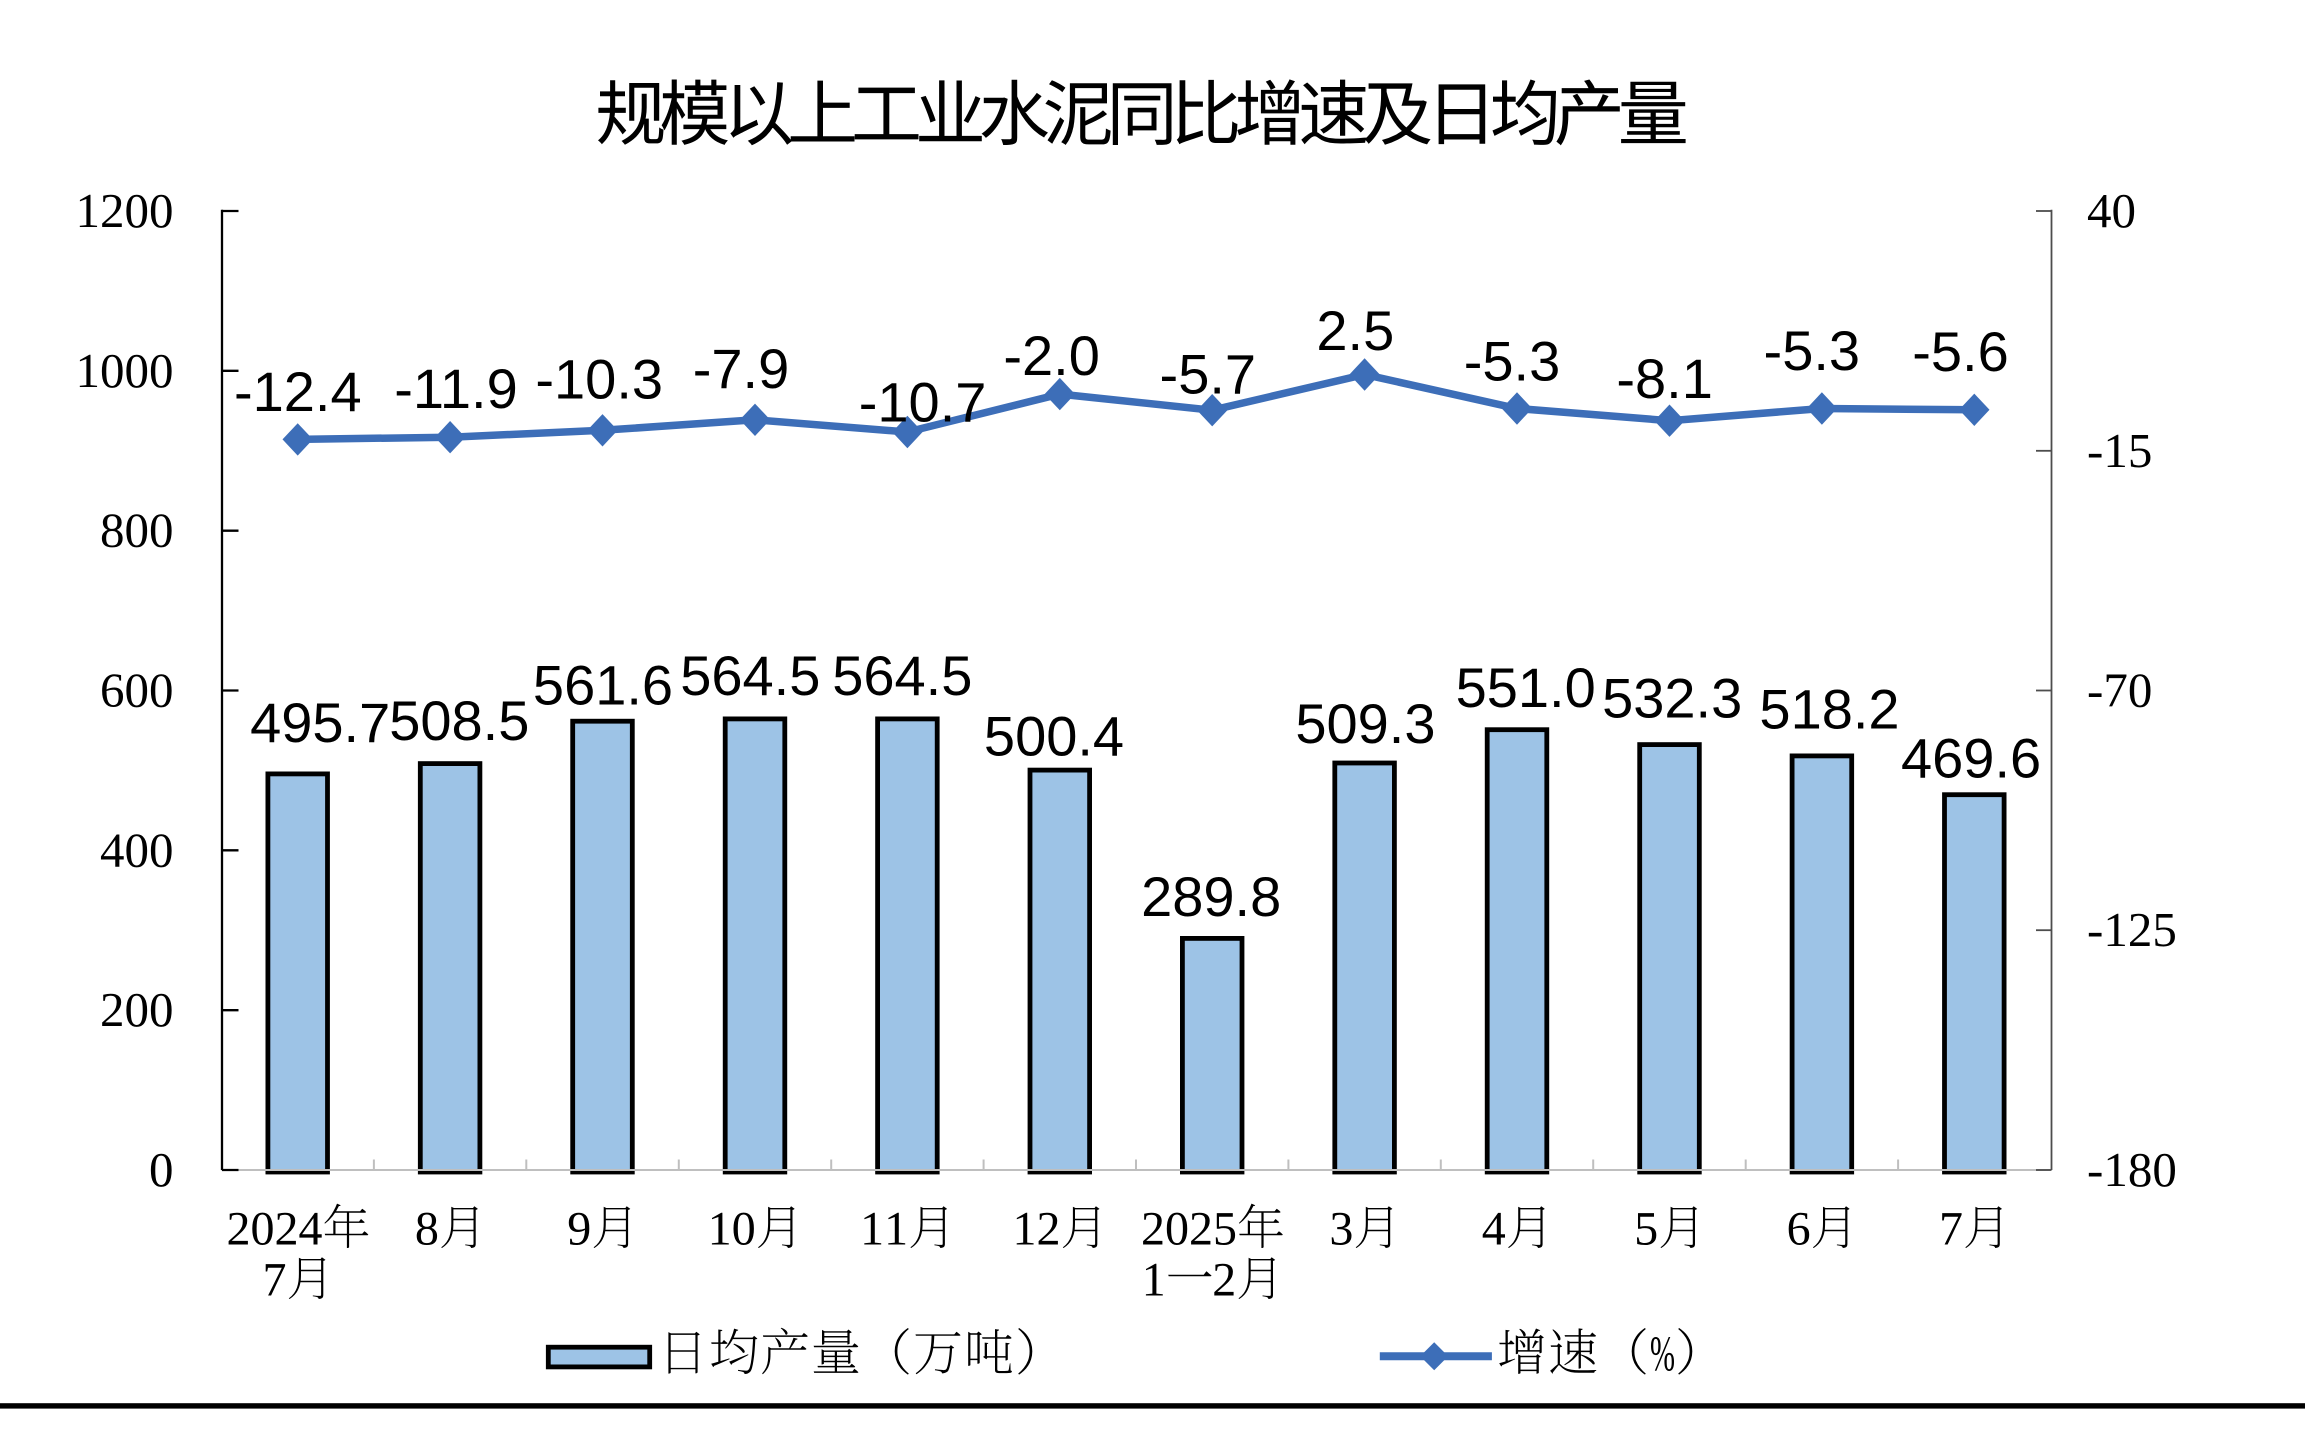  Describe the element at coordinates (2119, 690) in the screenshot. I see `svg-text: -70` at that location.